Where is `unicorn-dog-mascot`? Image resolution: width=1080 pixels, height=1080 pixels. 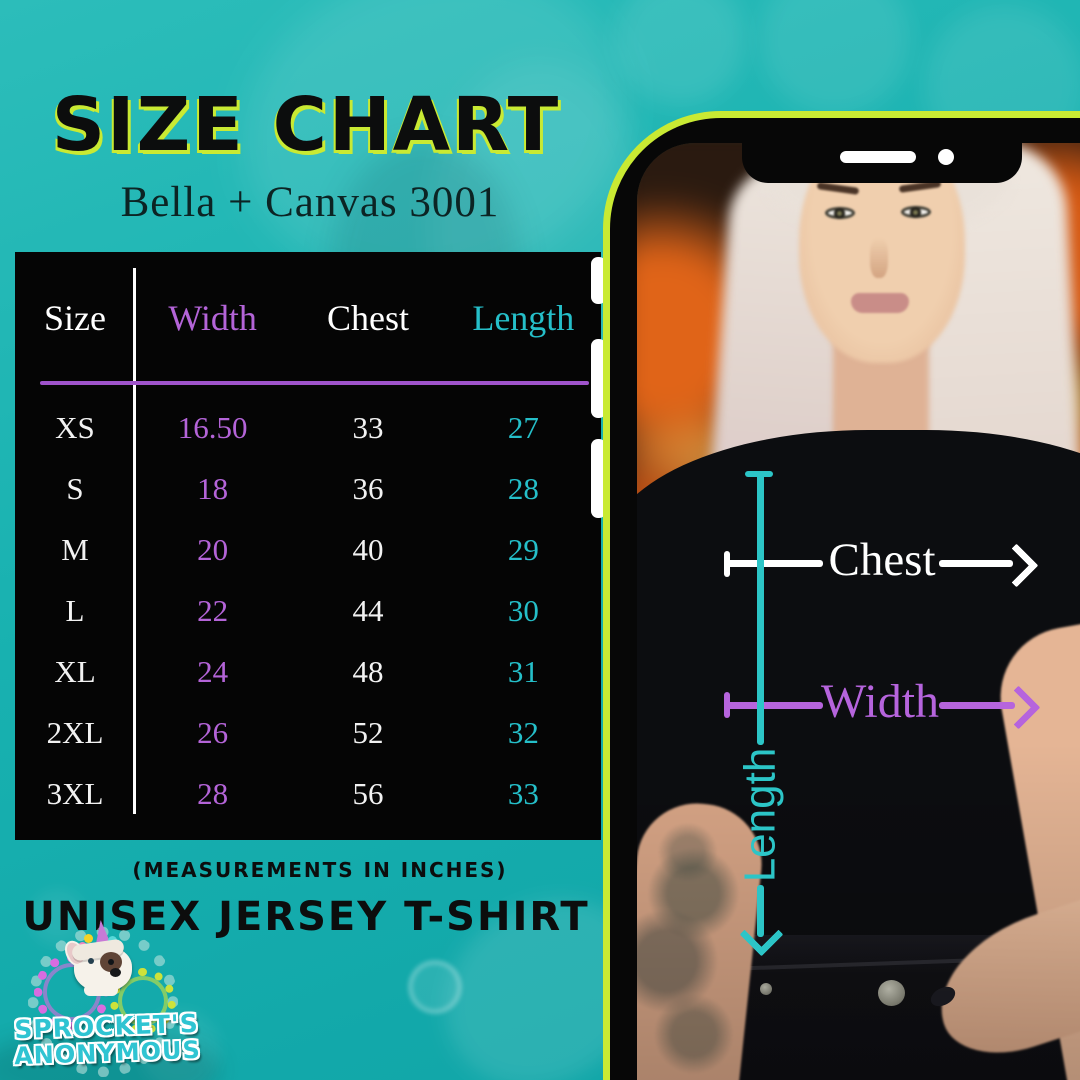 unicorn-dog-mascot is located at coordinates (98, 957).